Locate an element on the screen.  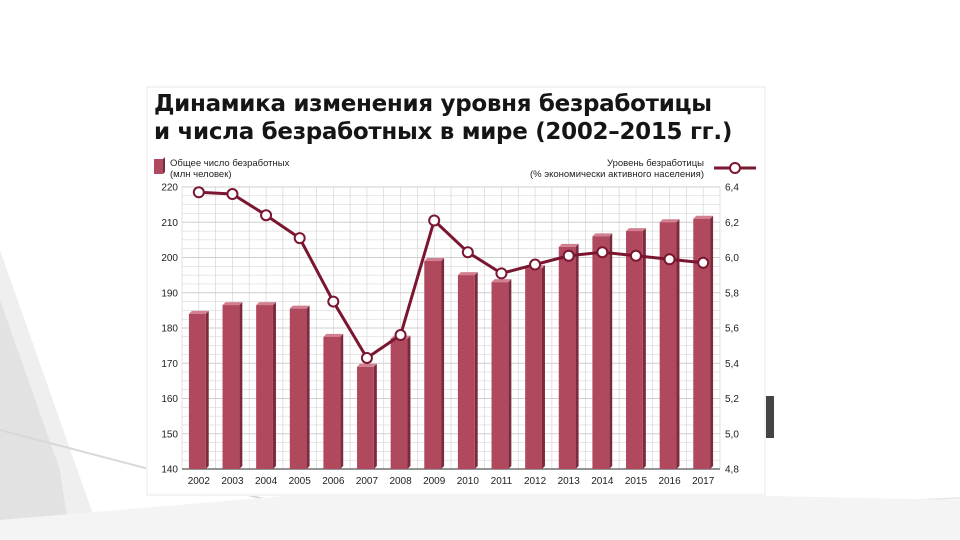
y-right-tick-label: 6,0 is located at coordinates (732, 258).